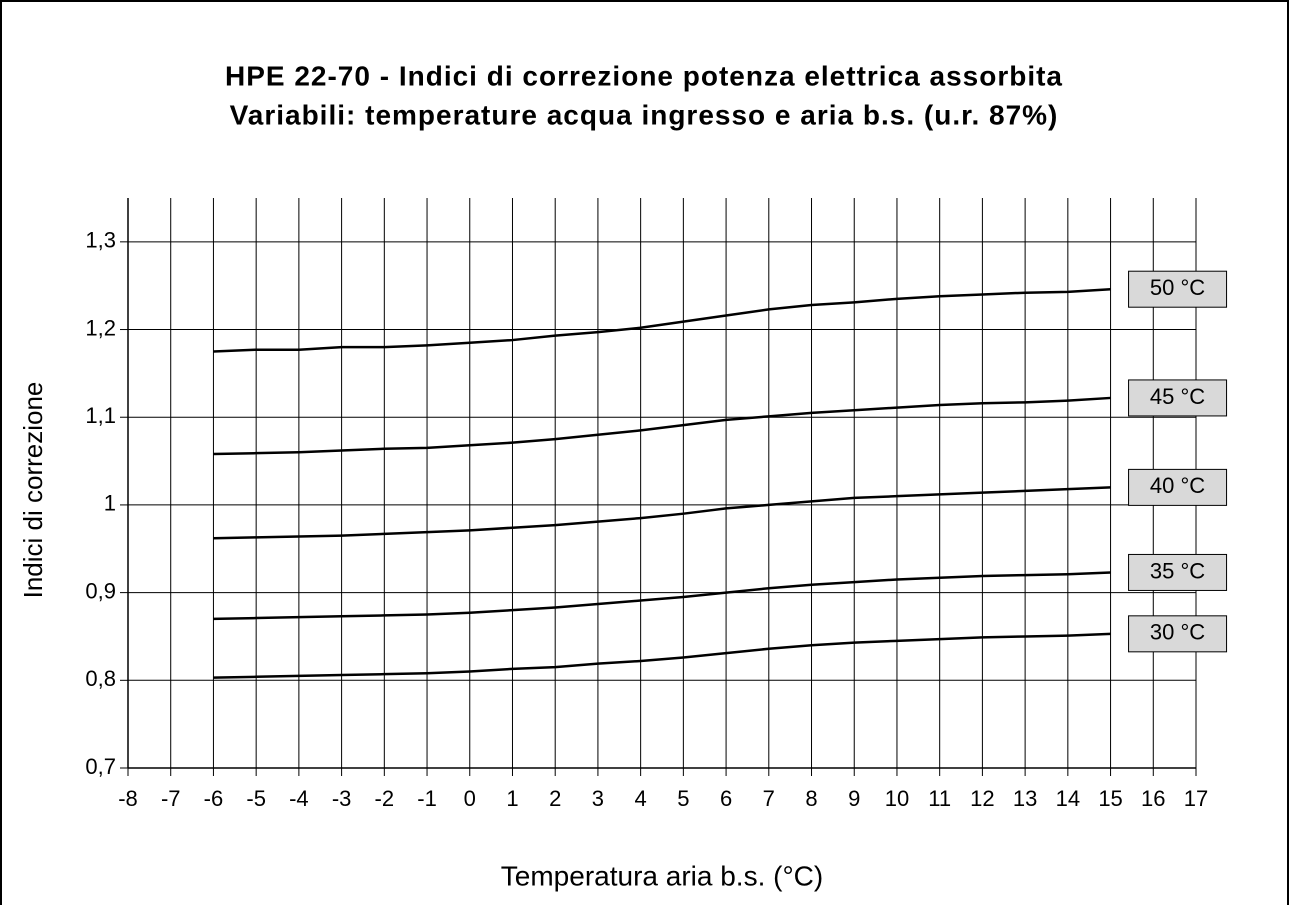  I want to click on x-tick-label: 2, so click(555, 798).